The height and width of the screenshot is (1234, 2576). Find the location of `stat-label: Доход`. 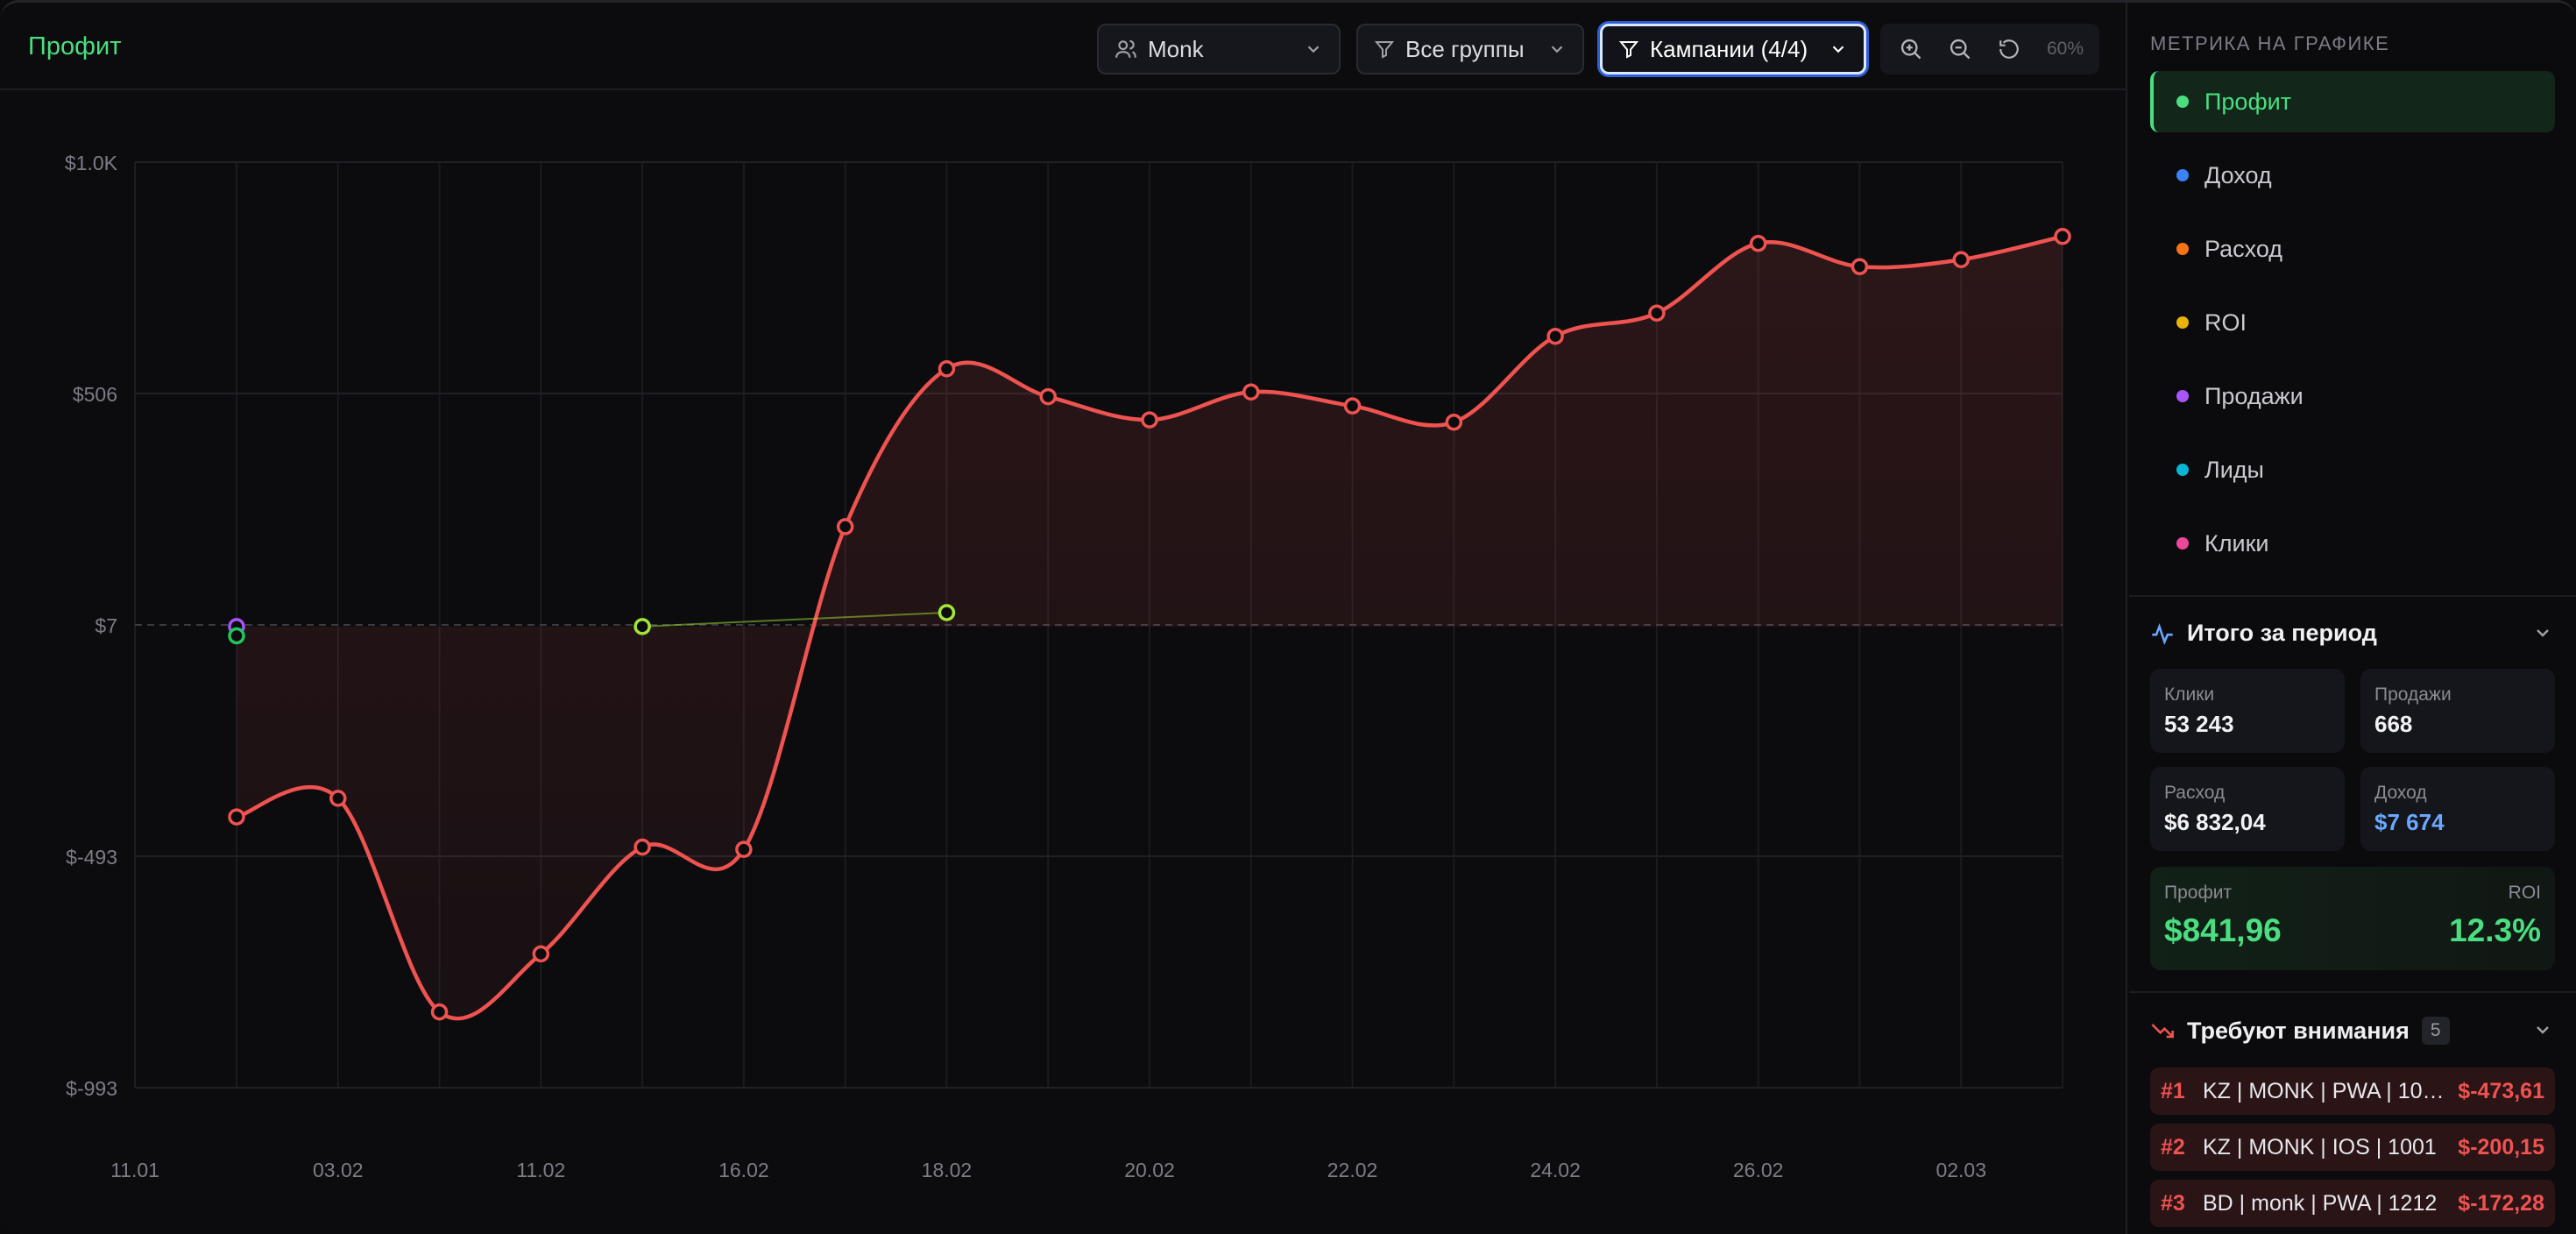

stat-label: Доход is located at coordinates (2400, 793).